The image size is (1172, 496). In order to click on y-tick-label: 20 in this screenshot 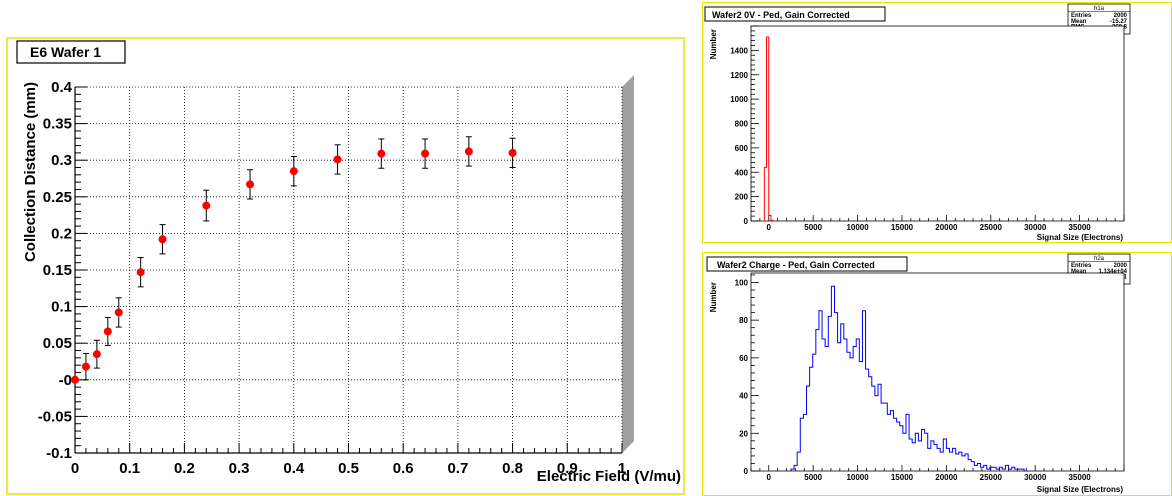, I will do `click(743, 433)`.